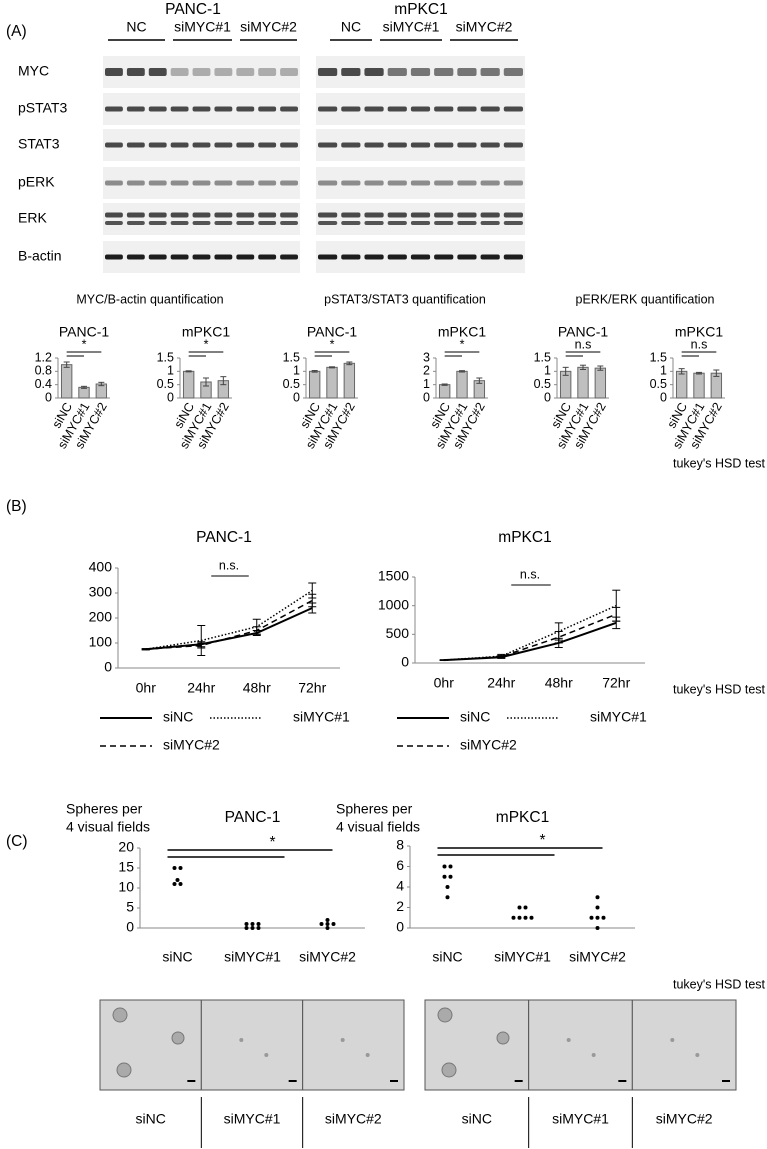 The width and height of the screenshot is (767, 1149). What do you see at coordinates (253, 817) in the screenshot?
I see `chart-title: PANC-1` at bounding box center [253, 817].